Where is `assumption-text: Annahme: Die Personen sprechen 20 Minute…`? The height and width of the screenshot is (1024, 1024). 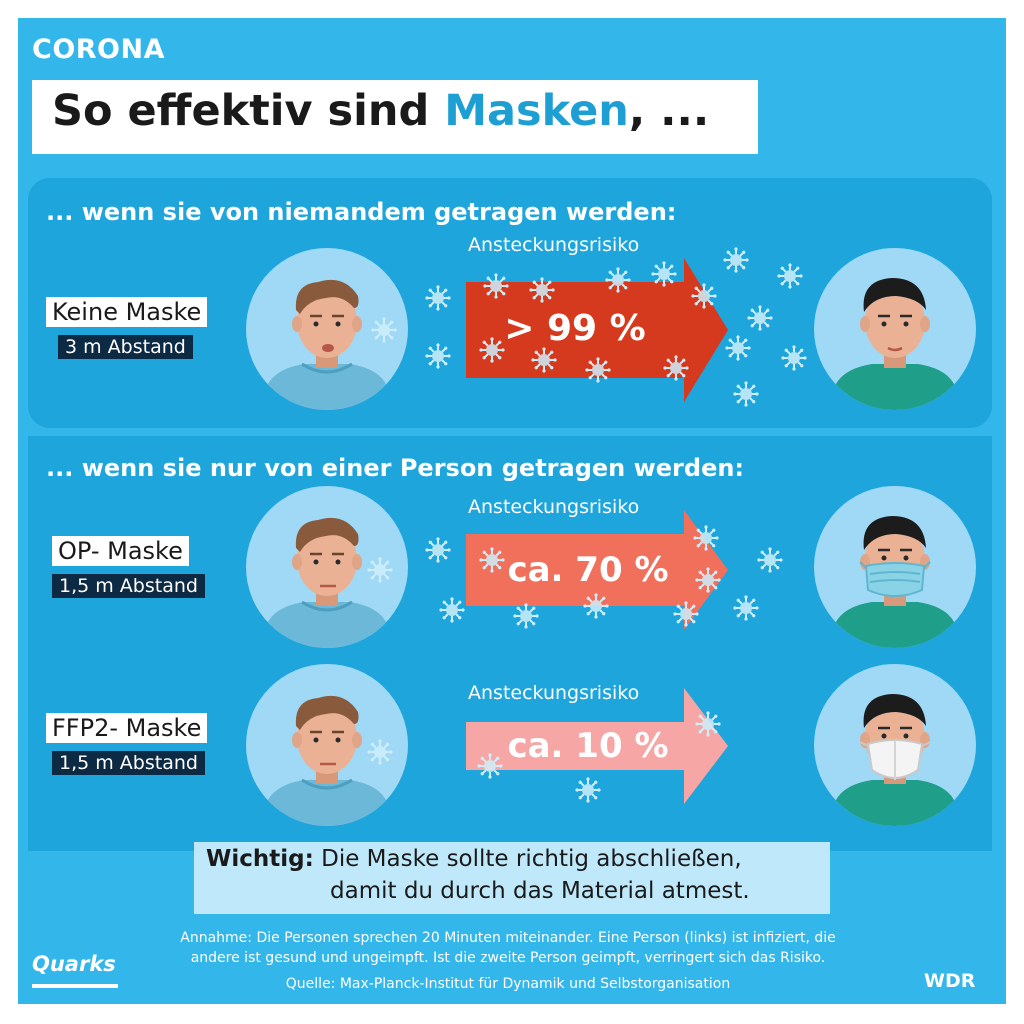
assumption-text: Annahme: Die Personen sprechen 20 Minute… is located at coordinates (508, 938).